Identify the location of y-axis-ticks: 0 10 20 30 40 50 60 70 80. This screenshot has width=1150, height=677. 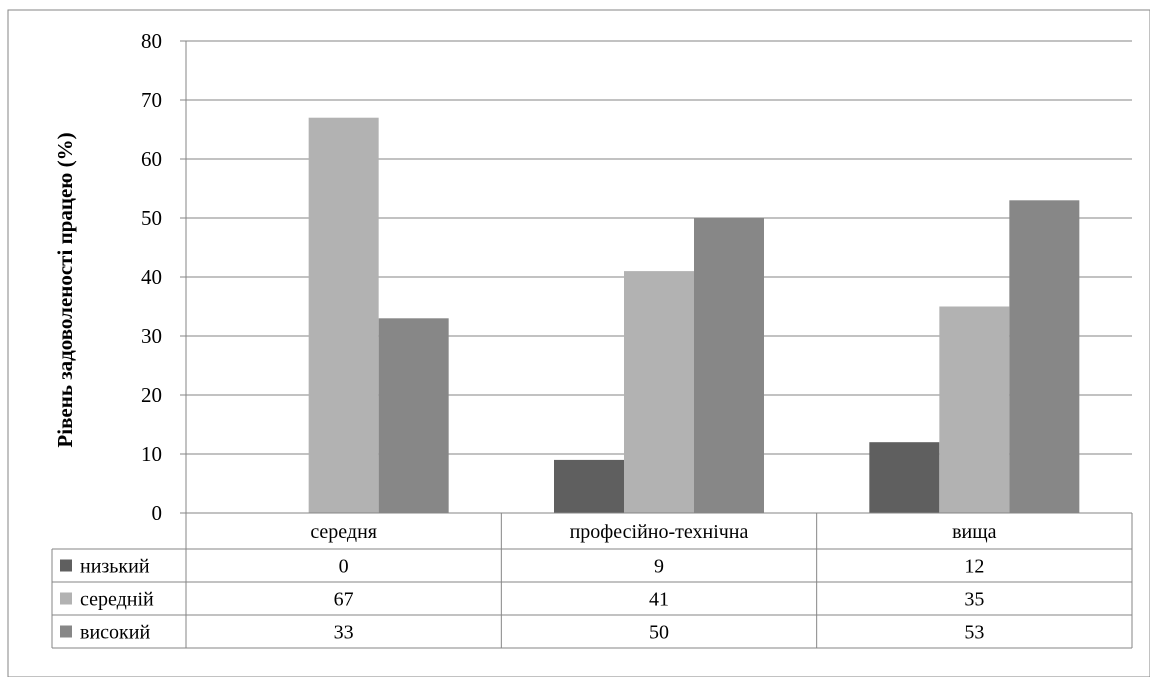
(151, 277).